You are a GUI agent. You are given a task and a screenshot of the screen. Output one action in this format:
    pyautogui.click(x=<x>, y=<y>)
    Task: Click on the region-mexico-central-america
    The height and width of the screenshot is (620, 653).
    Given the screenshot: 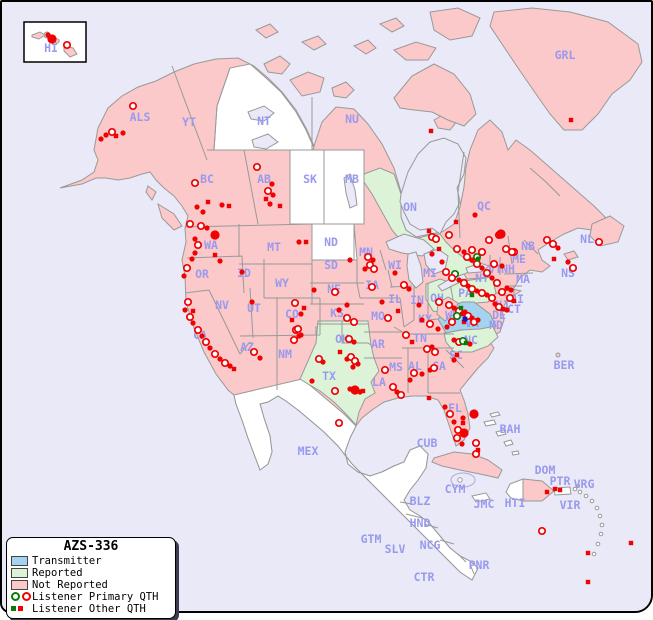 What is the action you would take?
    pyautogui.click(x=356, y=479)
    